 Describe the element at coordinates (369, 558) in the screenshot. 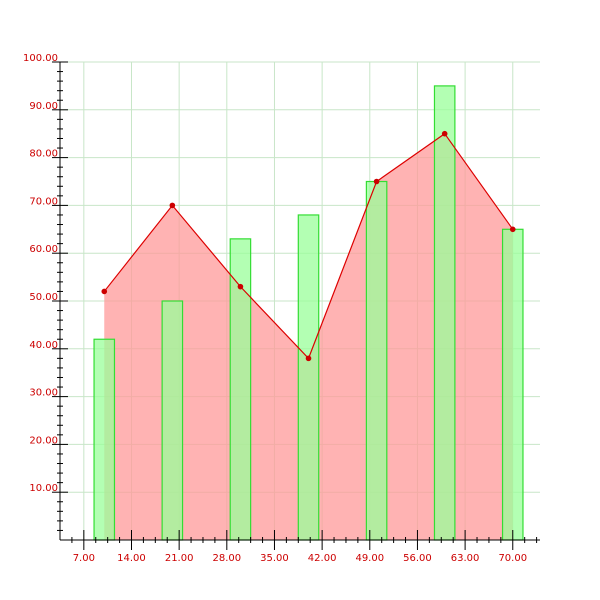

I see `x-tick-label: 49.00` at that location.